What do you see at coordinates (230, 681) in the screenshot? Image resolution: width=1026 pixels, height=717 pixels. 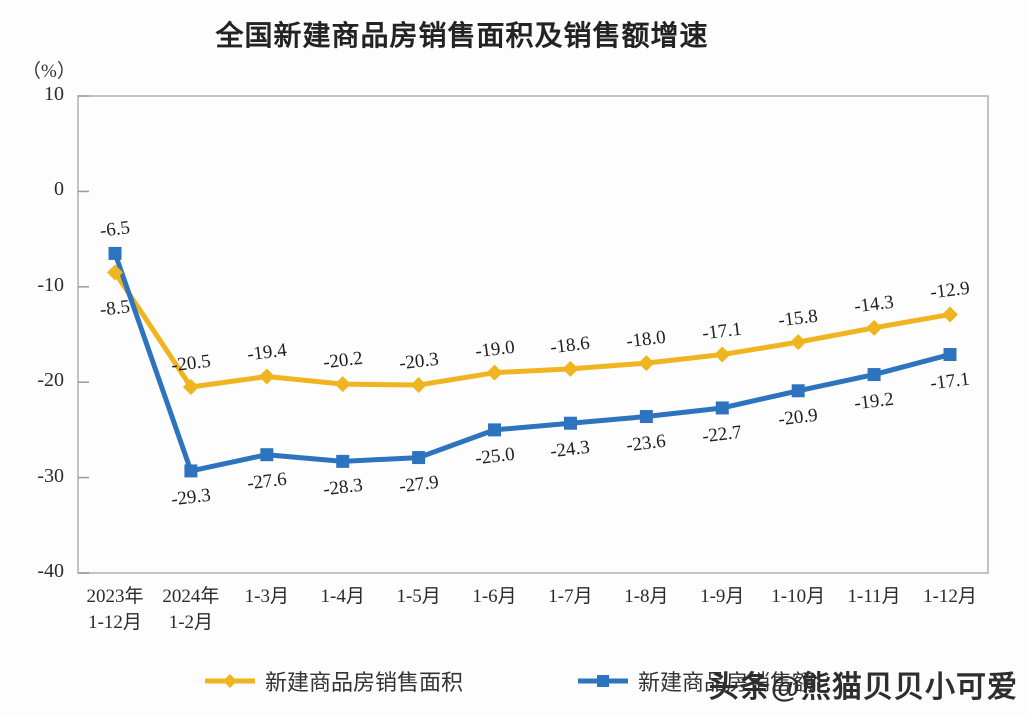 I see `legend-marker-diamond-icon` at bounding box center [230, 681].